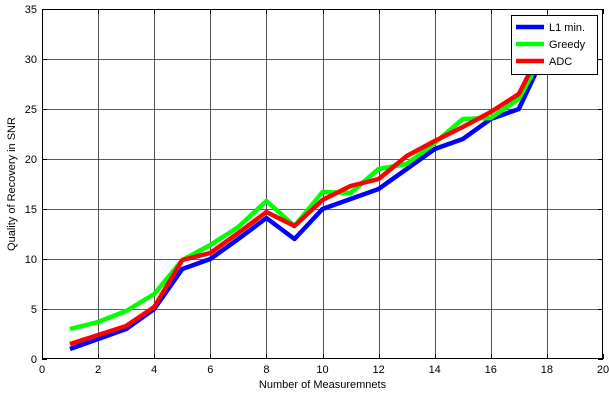  Describe the element at coordinates (31, 160) in the screenshot. I see `y-tick-label: 20` at that location.